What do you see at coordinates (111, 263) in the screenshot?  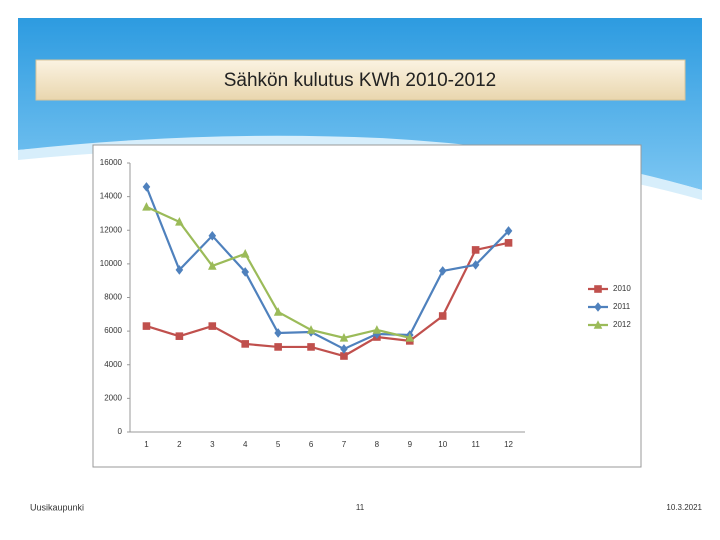 I see `y-tick-label: 10000` at bounding box center [111, 263].